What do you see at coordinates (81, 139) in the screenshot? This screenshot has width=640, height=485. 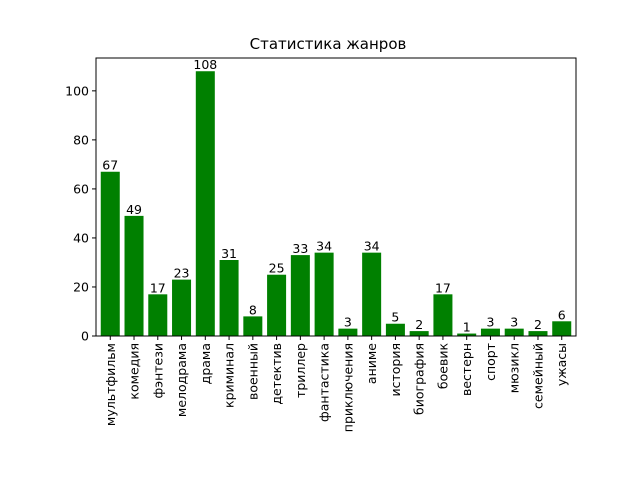 I see `y-tick-label-4: 80` at bounding box center [81, 139].